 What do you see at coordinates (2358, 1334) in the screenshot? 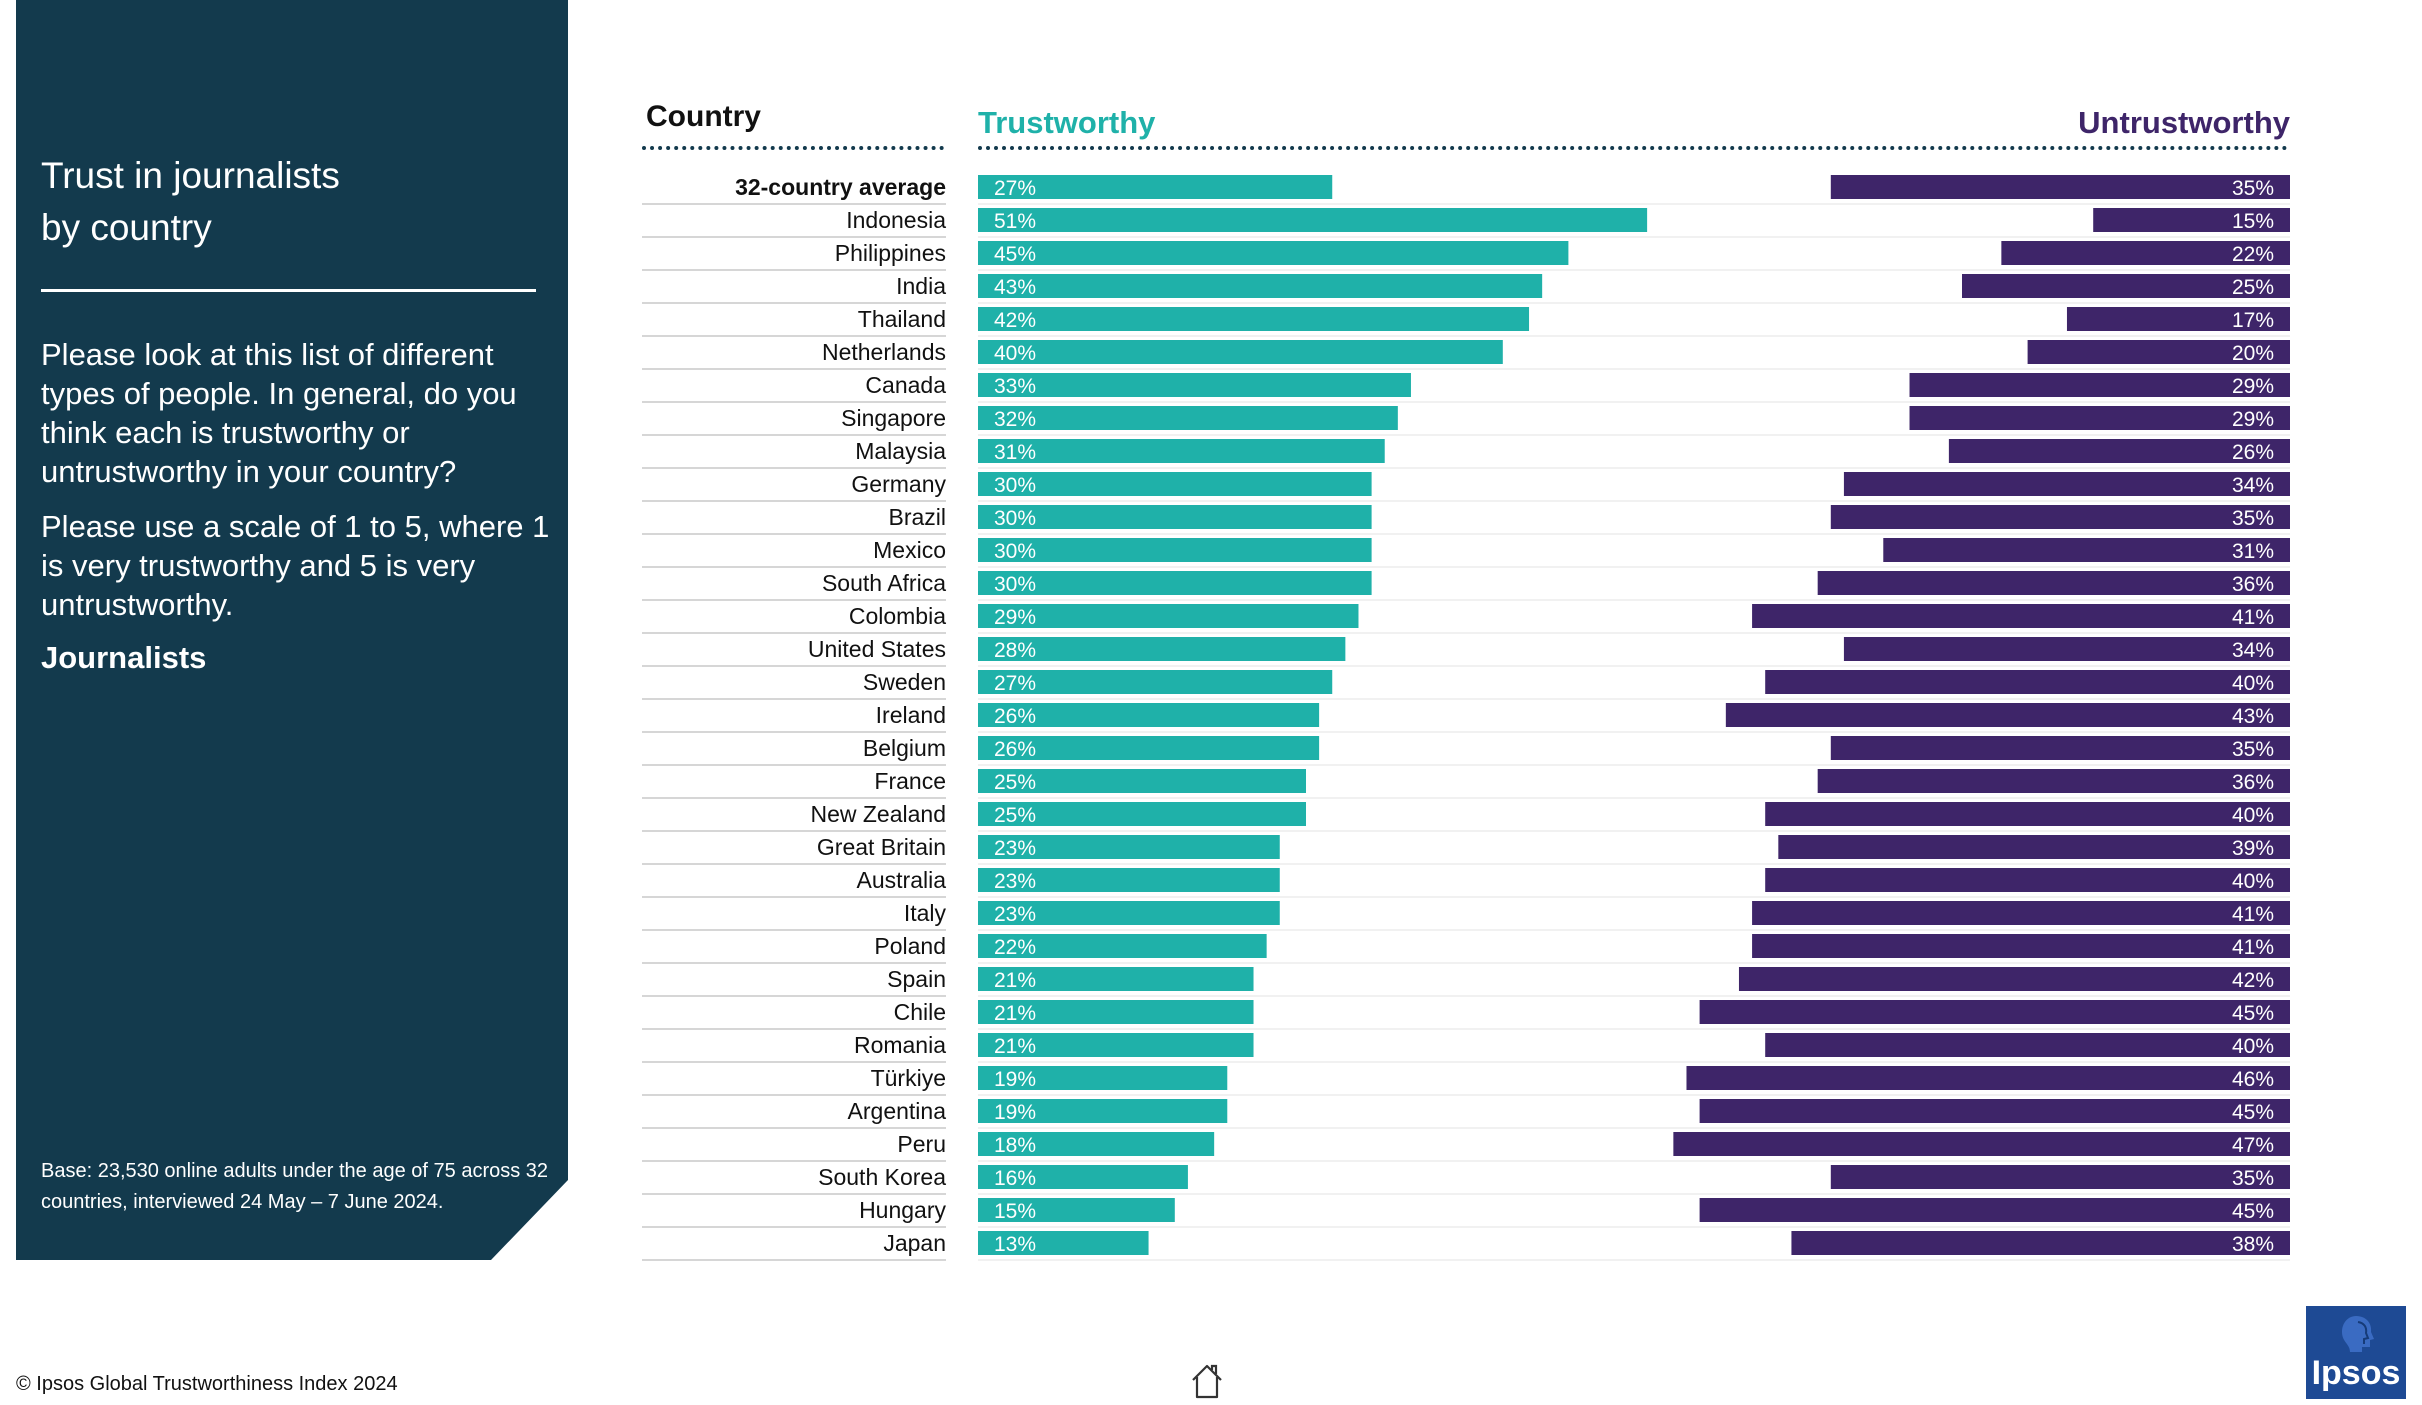
I see `ipsos-head-icon` at bounding box center [2358, 1334].